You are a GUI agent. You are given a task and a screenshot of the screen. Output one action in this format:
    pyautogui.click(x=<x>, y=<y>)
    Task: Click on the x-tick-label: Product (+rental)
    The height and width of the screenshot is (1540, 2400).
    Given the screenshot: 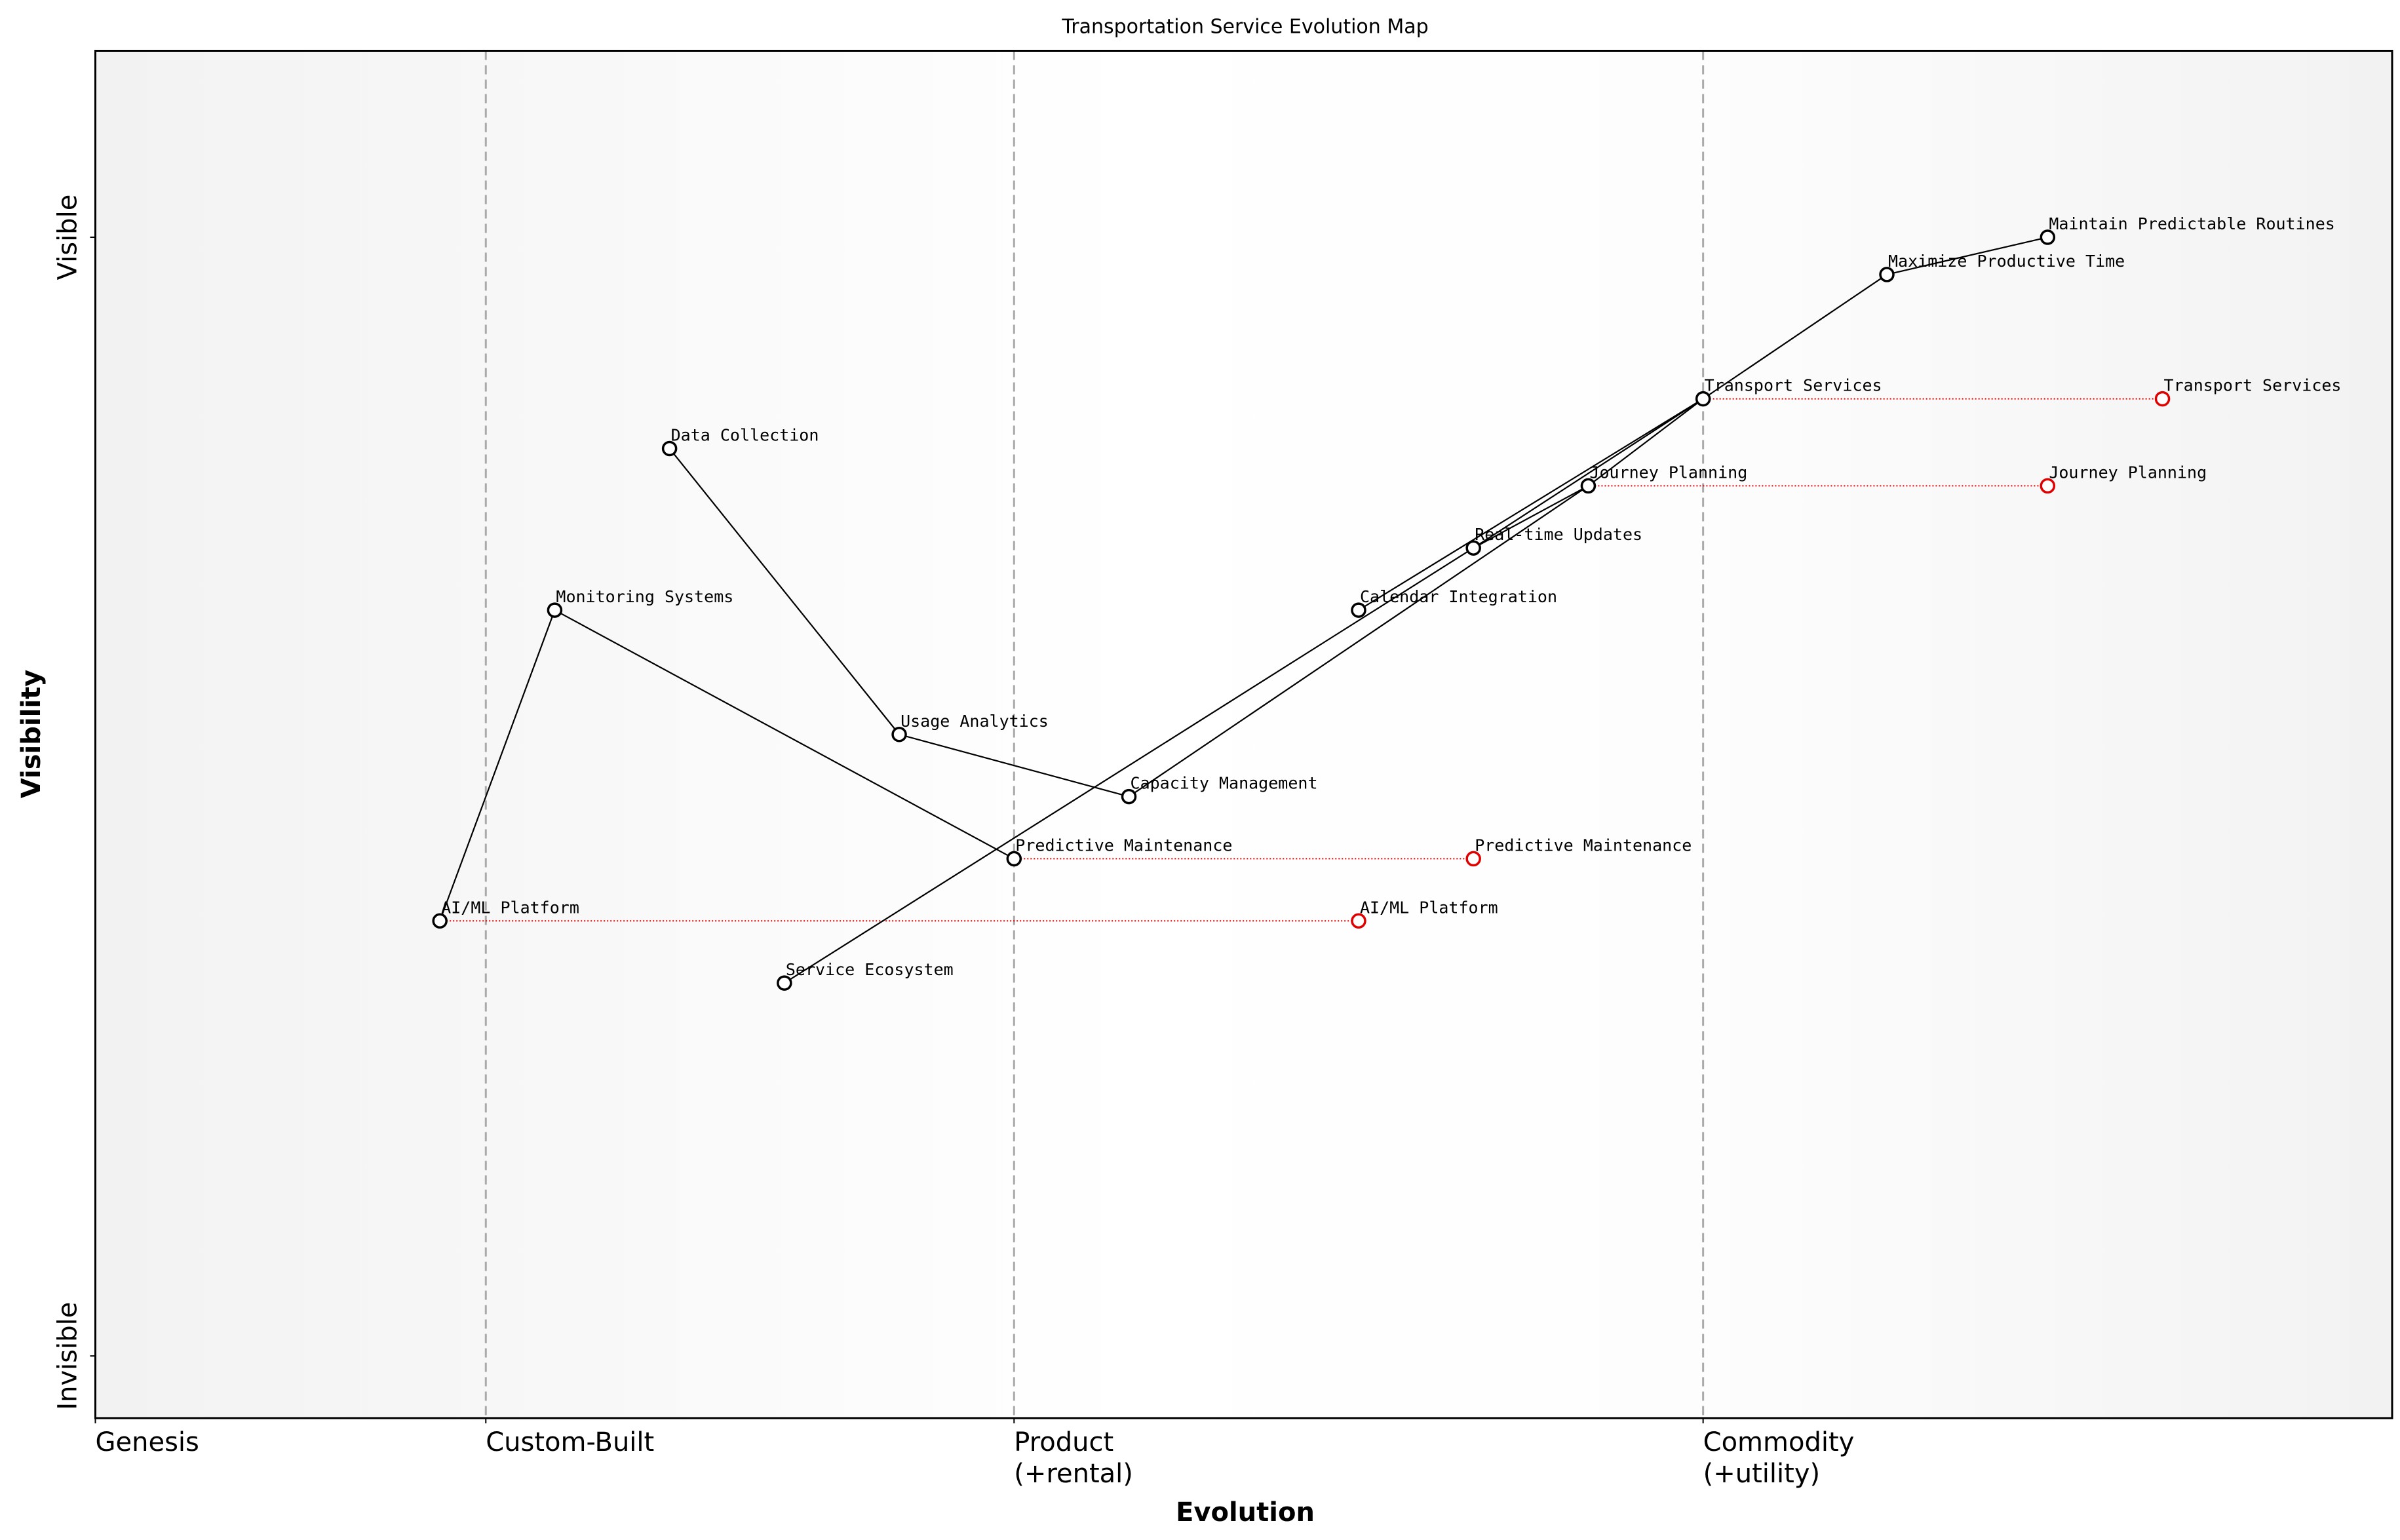 What is the action you would take?
    pyautogui.click(x=1073, y=1458)
    